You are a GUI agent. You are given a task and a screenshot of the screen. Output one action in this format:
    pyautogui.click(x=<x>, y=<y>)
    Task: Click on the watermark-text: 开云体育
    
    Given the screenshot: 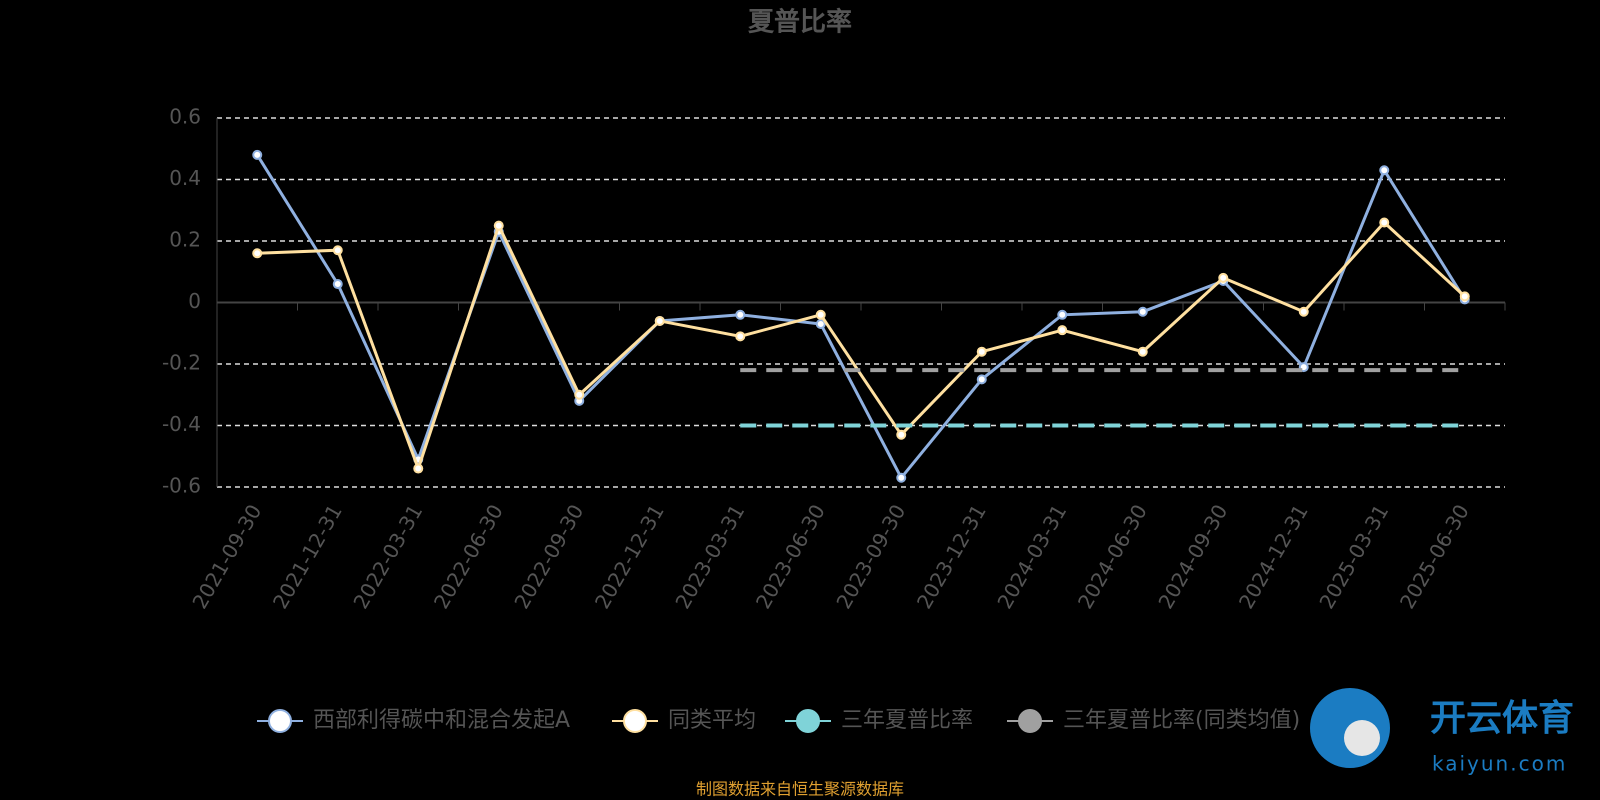 What is the action you would take?
    pyautogui.click(x=1502, y=718)
    